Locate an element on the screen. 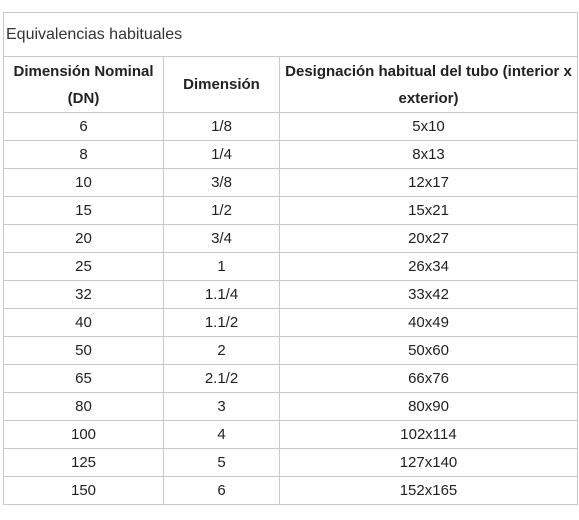  cell-dimension: 1/8 is located at coordinates (221, 126).